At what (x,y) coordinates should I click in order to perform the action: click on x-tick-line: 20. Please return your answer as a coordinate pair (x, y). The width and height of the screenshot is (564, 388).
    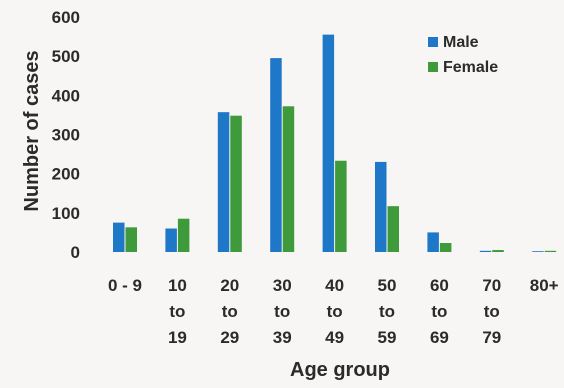
    Looking at the image, I should click on (229, 285).